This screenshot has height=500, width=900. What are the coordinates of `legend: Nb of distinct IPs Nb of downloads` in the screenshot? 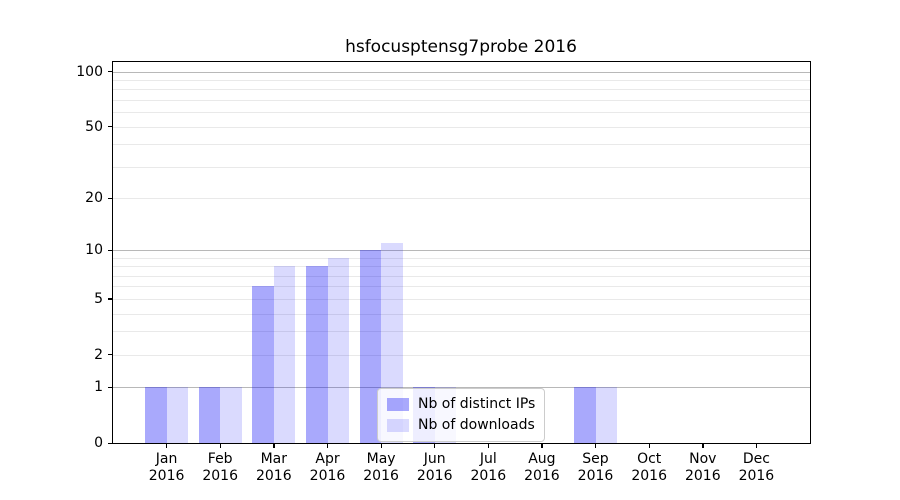 It's located at (461, 415).